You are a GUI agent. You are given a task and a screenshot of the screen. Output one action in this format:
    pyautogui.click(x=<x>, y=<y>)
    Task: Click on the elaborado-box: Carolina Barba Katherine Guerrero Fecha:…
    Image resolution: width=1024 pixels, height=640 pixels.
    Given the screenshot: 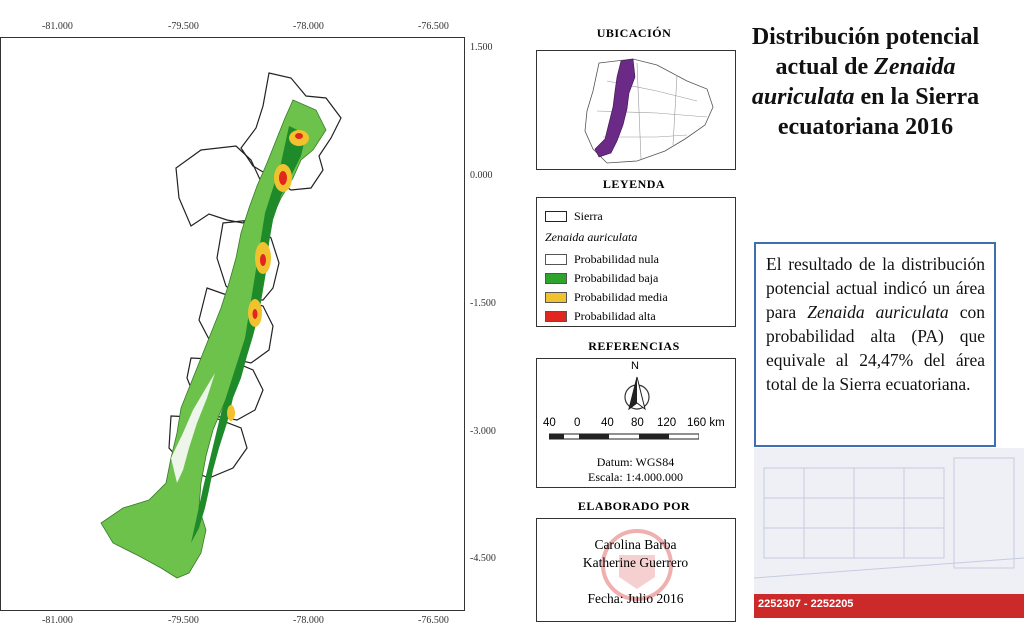 What is the action you would take?
    pyautogui.click(x=636, y=570)
    